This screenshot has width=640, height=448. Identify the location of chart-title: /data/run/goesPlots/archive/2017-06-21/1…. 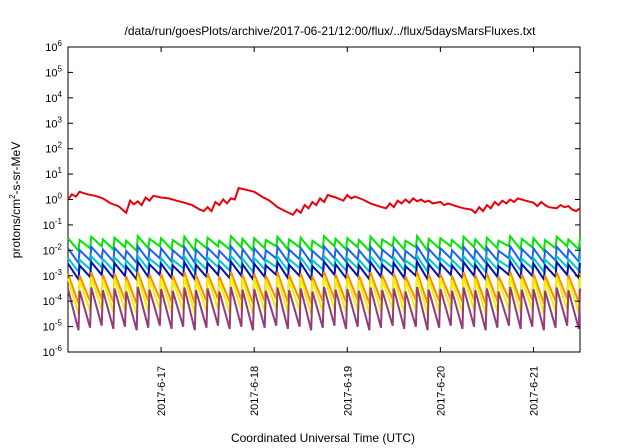
(331, 31).